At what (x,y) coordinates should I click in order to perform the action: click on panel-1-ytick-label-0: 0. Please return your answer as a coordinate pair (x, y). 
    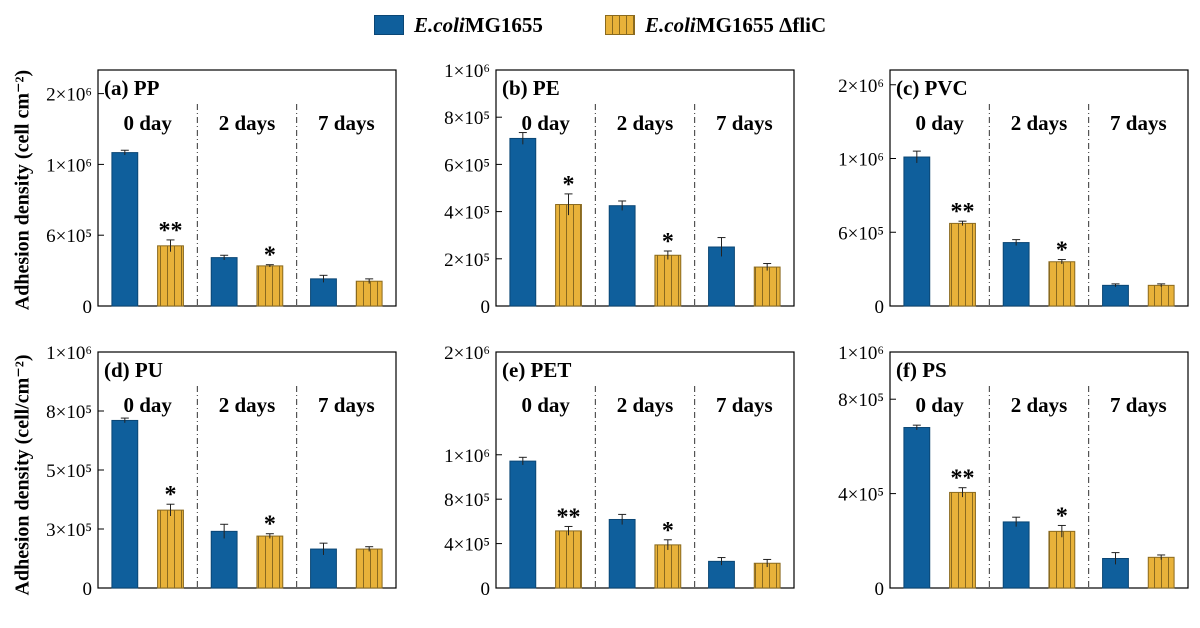
    Looking at the image, I should click on (88, 307).